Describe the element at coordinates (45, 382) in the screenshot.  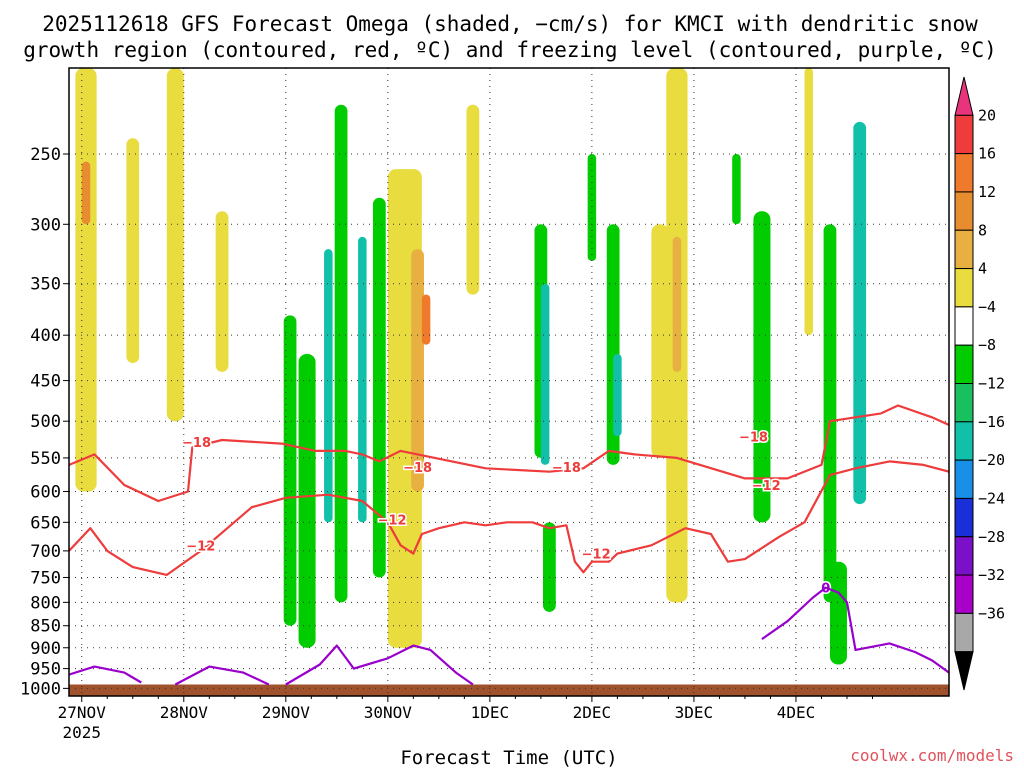
I see `y-tick-label-450: 450` at that location.